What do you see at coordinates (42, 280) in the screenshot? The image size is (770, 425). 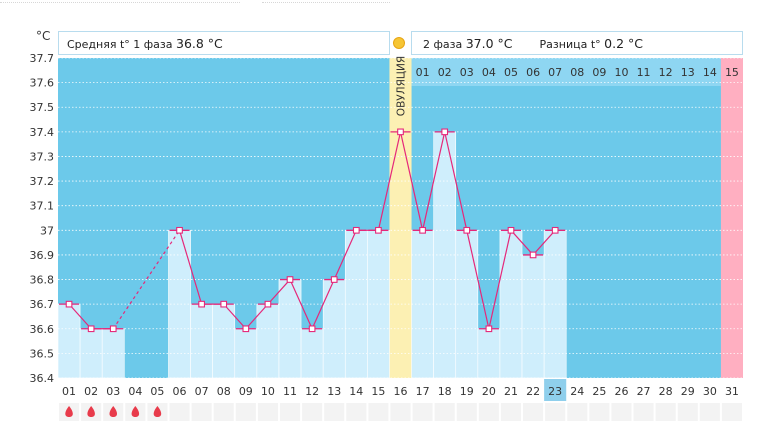 I see `y-tick-label: 36.8` at bounding box center [42, 280].